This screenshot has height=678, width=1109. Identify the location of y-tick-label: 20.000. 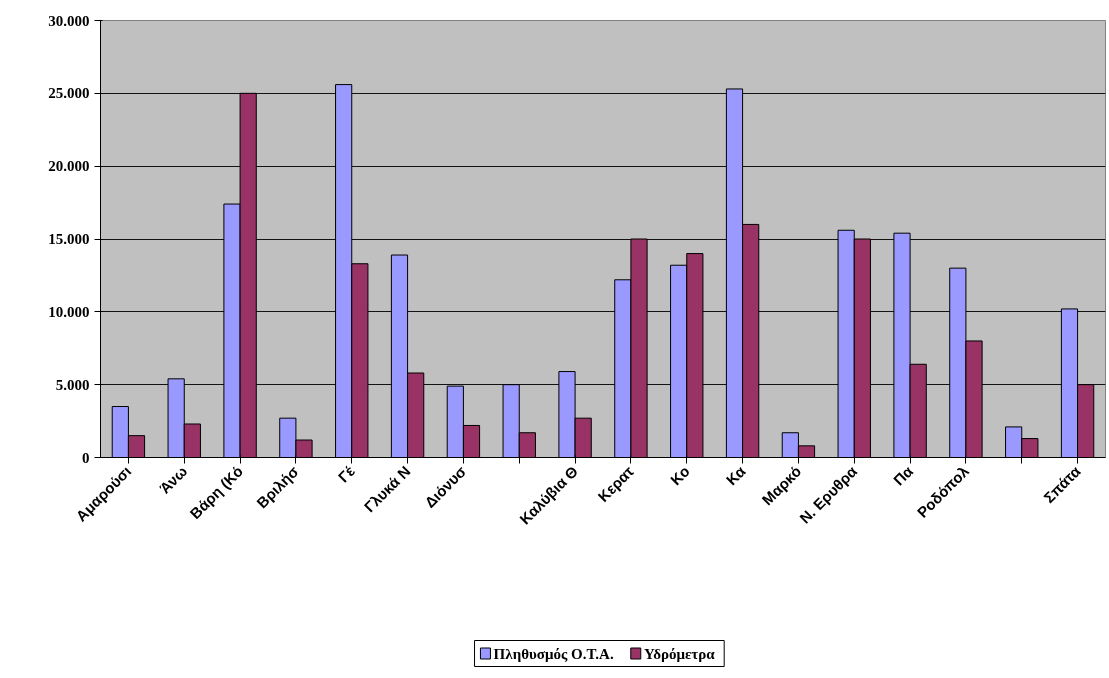
(69, 166).